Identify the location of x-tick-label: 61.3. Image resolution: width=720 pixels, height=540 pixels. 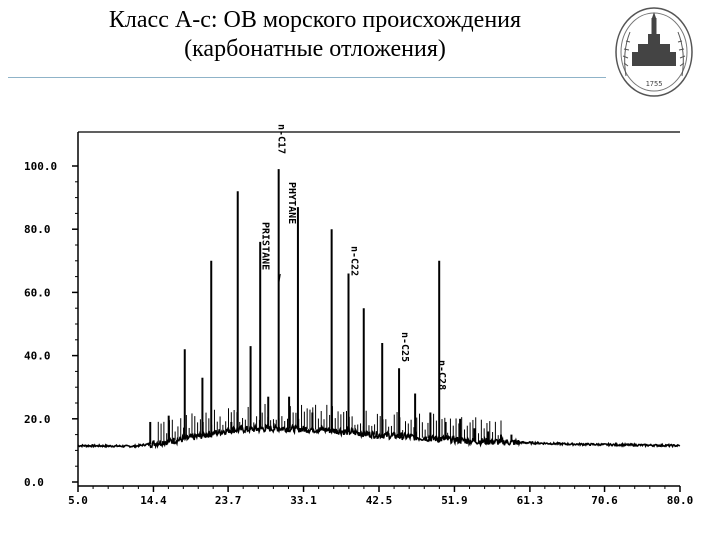
(530, 500).